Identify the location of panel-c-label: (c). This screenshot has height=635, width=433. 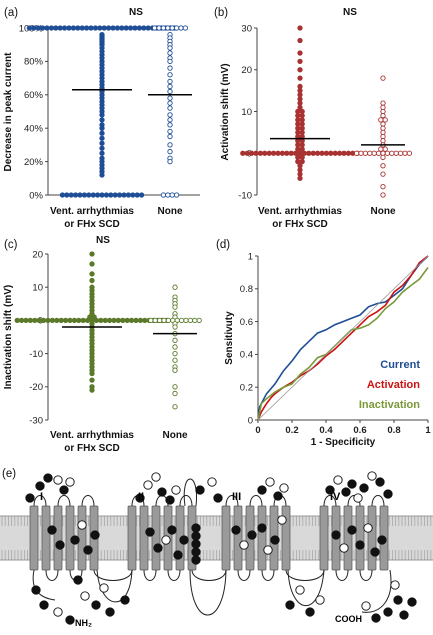
(11, 245).